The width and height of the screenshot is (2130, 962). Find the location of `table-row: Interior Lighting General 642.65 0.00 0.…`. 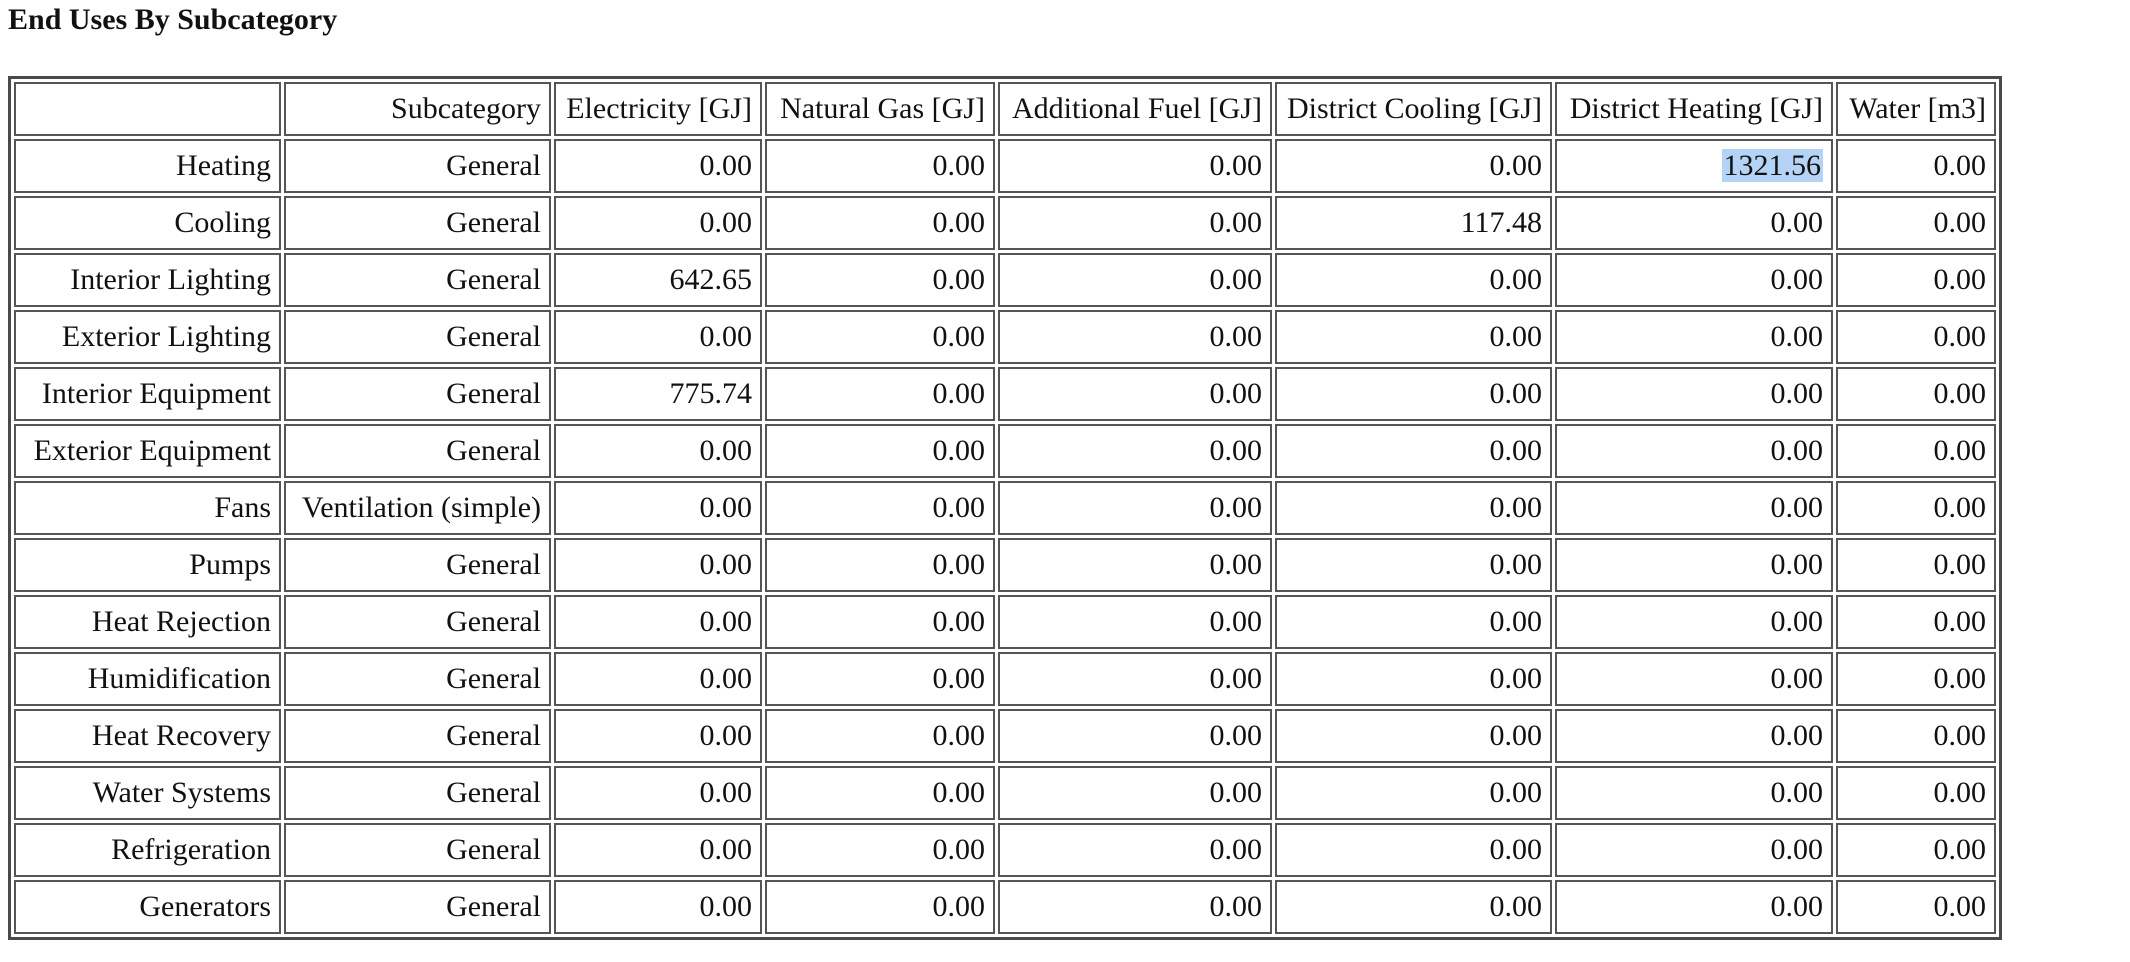

table-row: Interior Lighting General 642.65 0.00 0.… is located at coordinates (1005, 280).